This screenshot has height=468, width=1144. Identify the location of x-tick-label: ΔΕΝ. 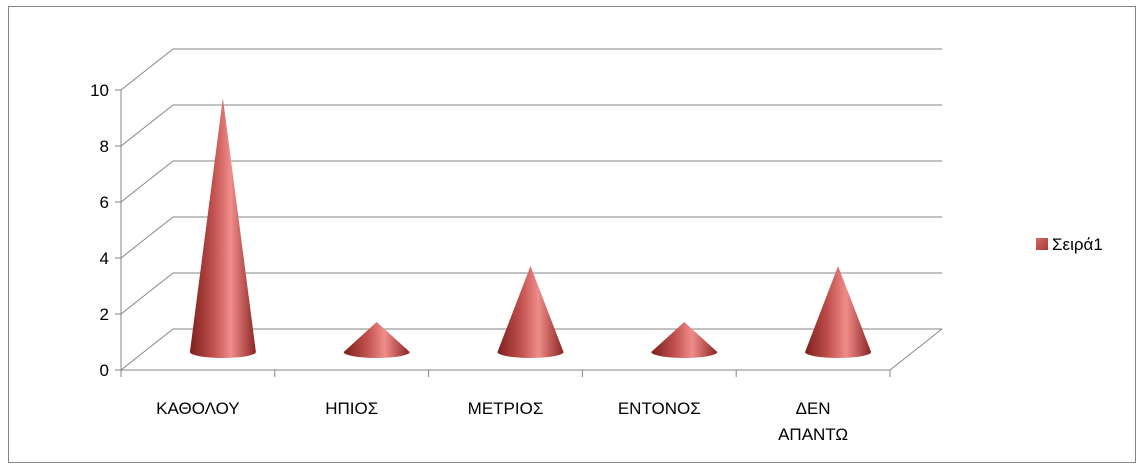
(813, 408).